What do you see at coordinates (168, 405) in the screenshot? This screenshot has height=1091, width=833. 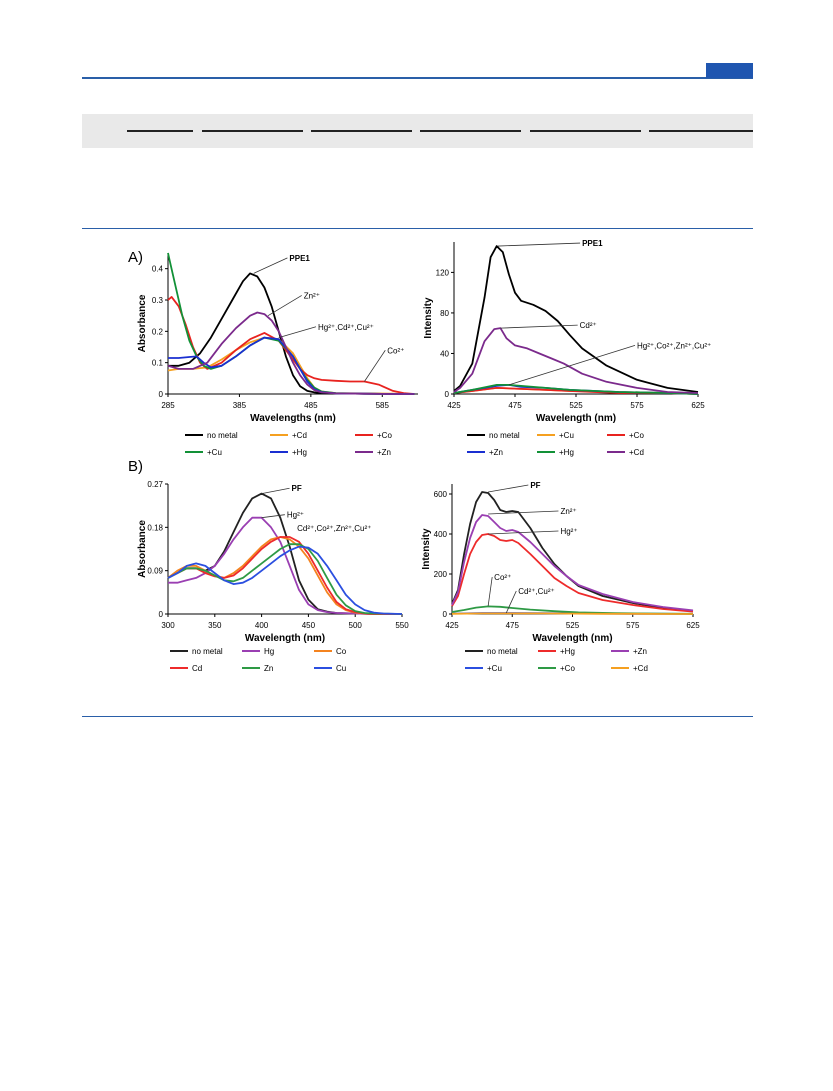 I see `x-tick-label: 285` at bounding box center [168, 405].